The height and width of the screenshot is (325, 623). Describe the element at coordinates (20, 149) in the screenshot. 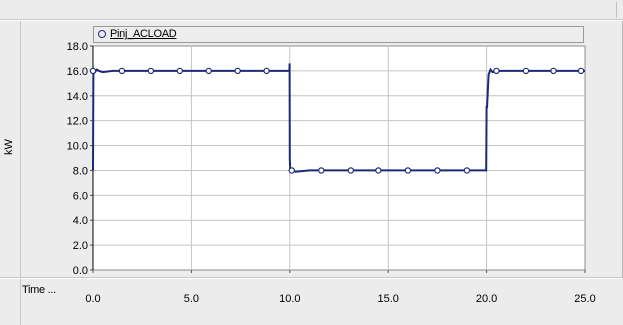

I see `panel-divider` at that location.